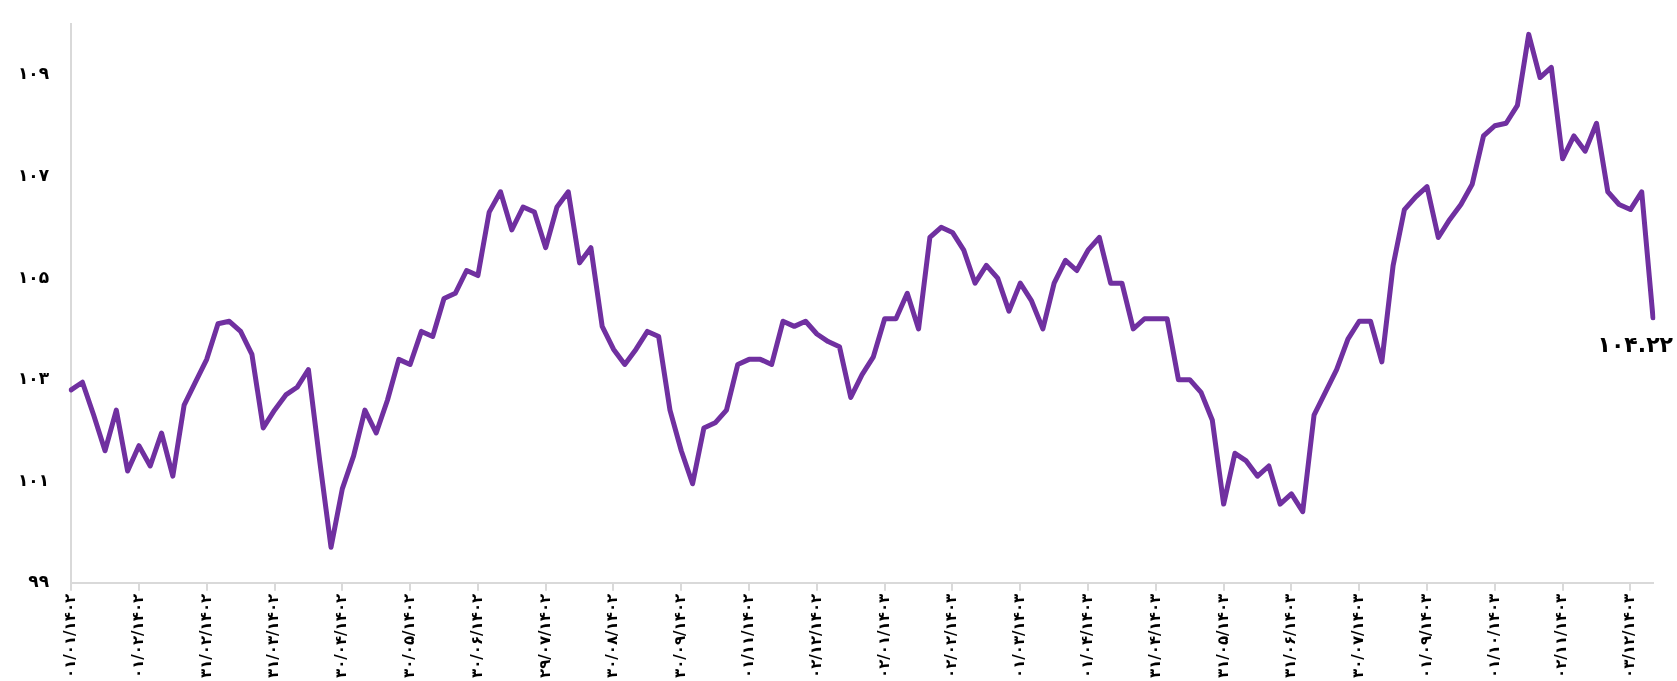 The height and width of the screenshot is (681, 1677). Describe the element at coordinates (612, 635) in the screenshot. I see `x-tick-label: ۳۰/۰۸/۱۴۰۲` at that location.